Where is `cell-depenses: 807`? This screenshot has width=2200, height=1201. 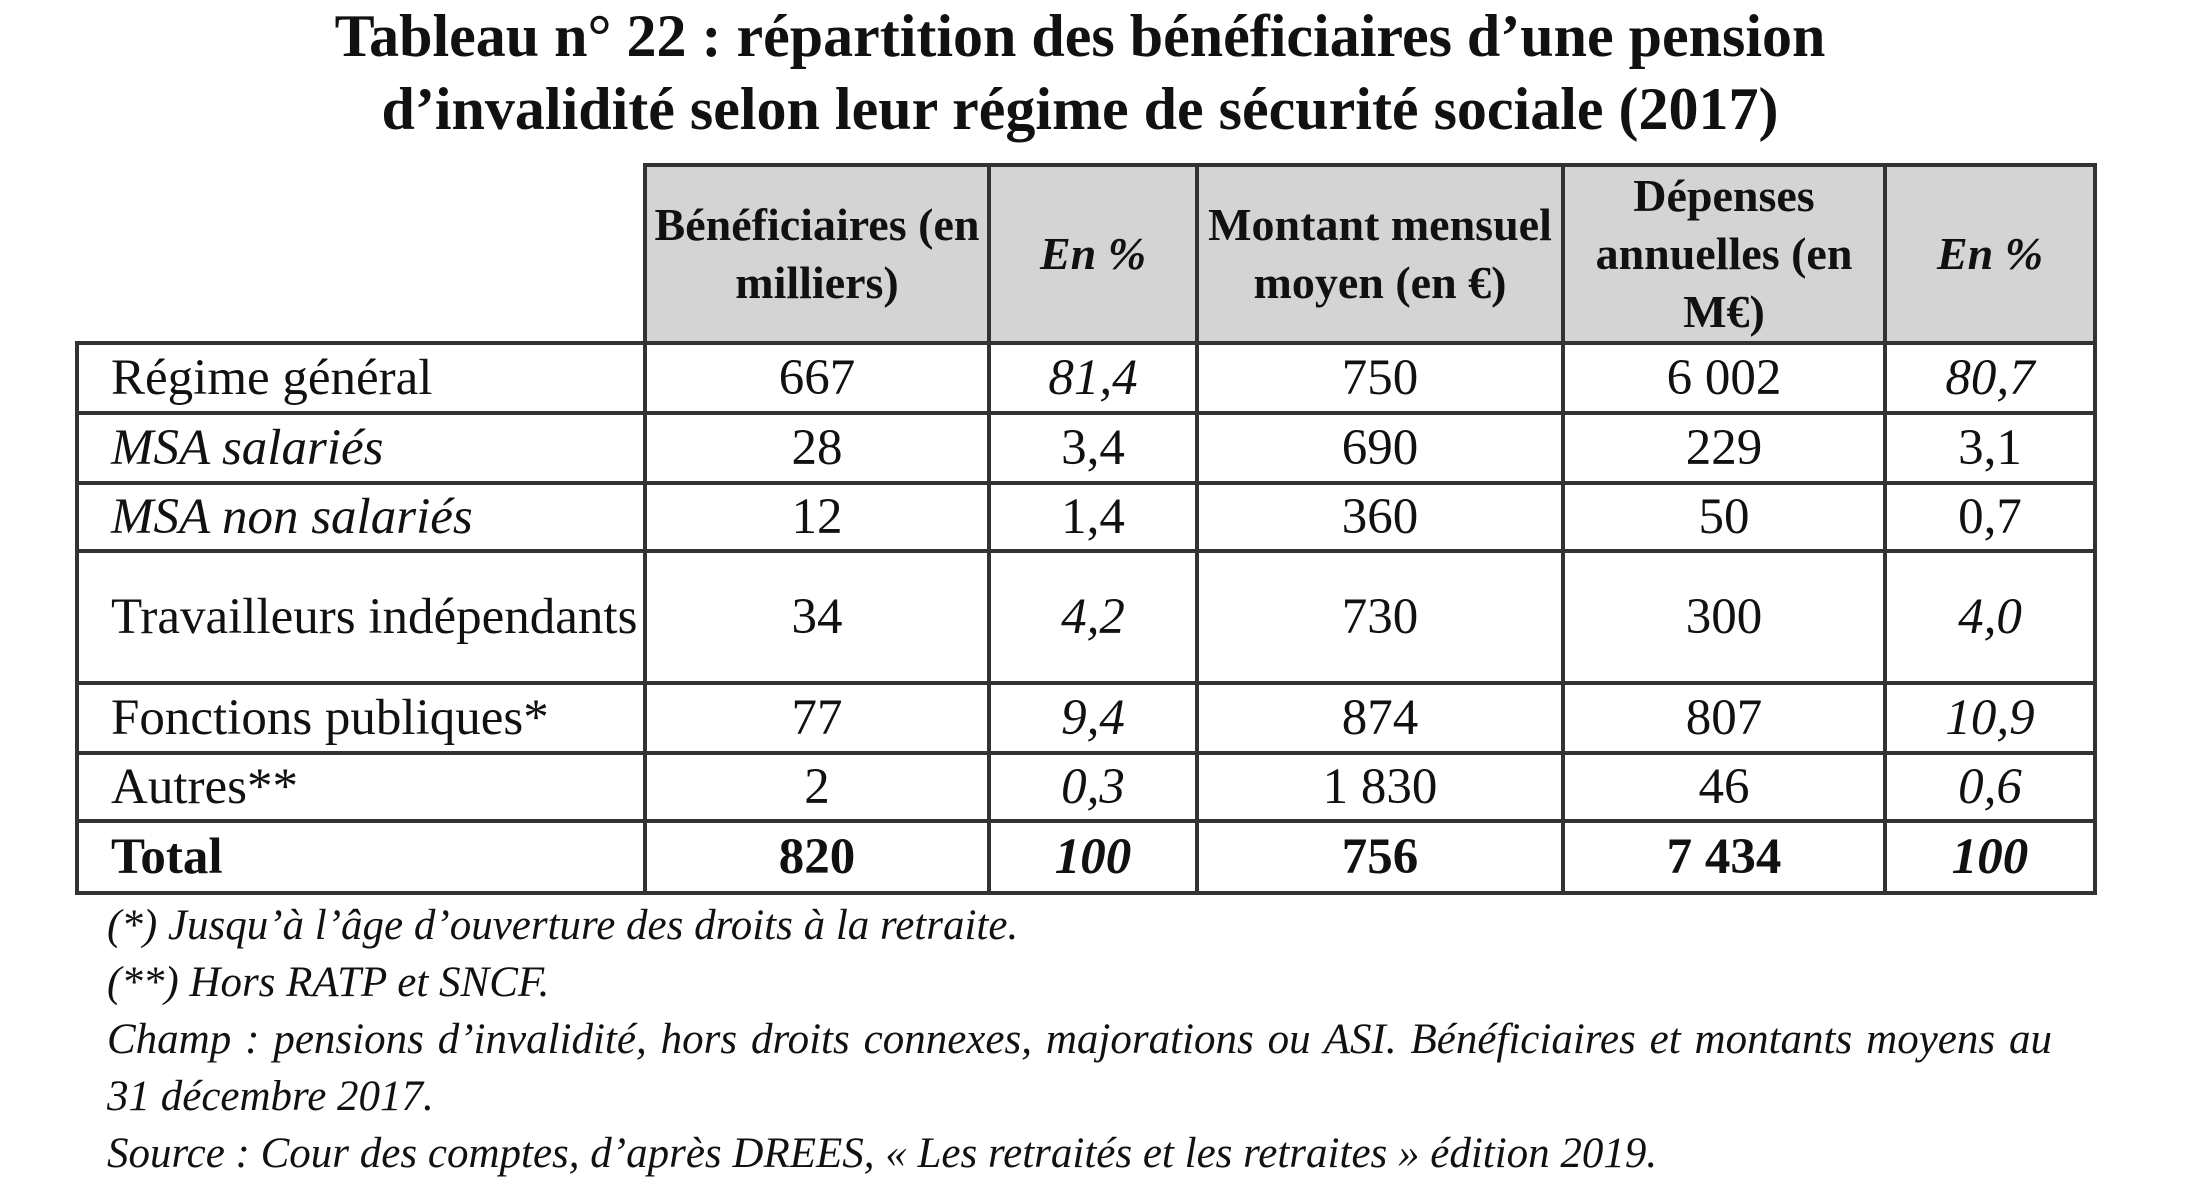 cell-depenses: 807 is located at coordinates (1724, 718).